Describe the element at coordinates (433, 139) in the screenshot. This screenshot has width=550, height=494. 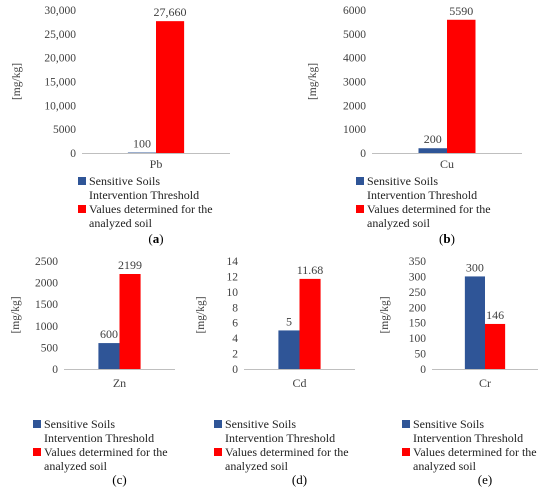
I see `data-label: 200` at that location.